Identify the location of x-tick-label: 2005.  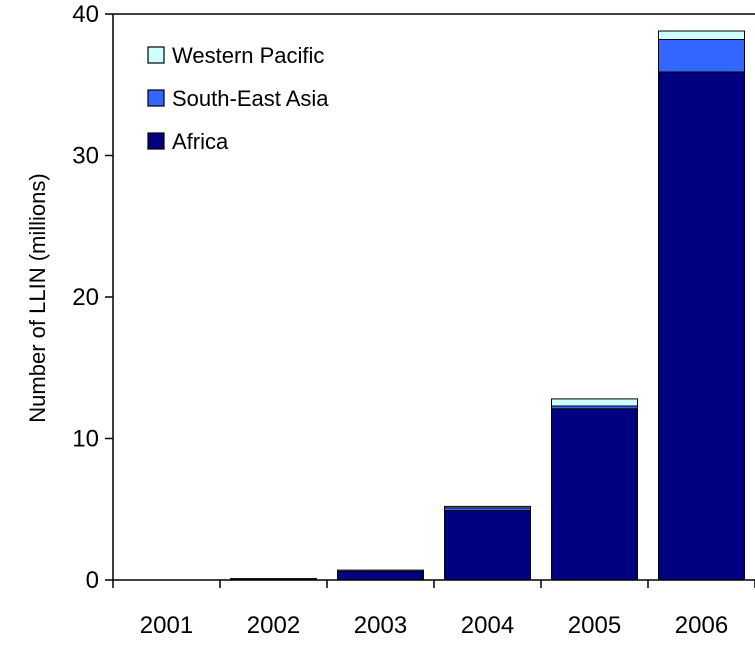
(594, 625).